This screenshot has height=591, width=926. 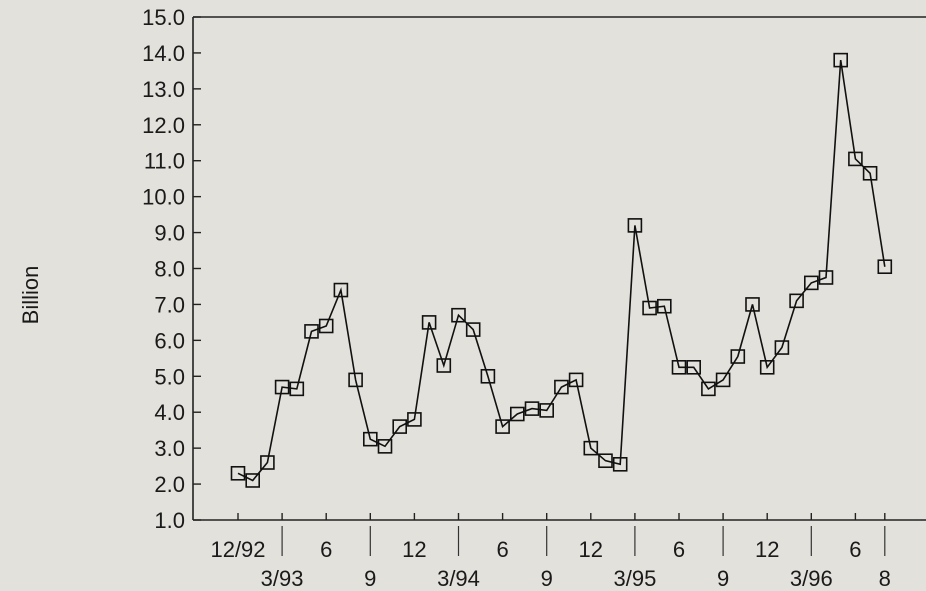 What do you see at coordinates (163, 89) in the screenshot?
I see `y-tick-label: 13.0` at bounding box center [163, 89].